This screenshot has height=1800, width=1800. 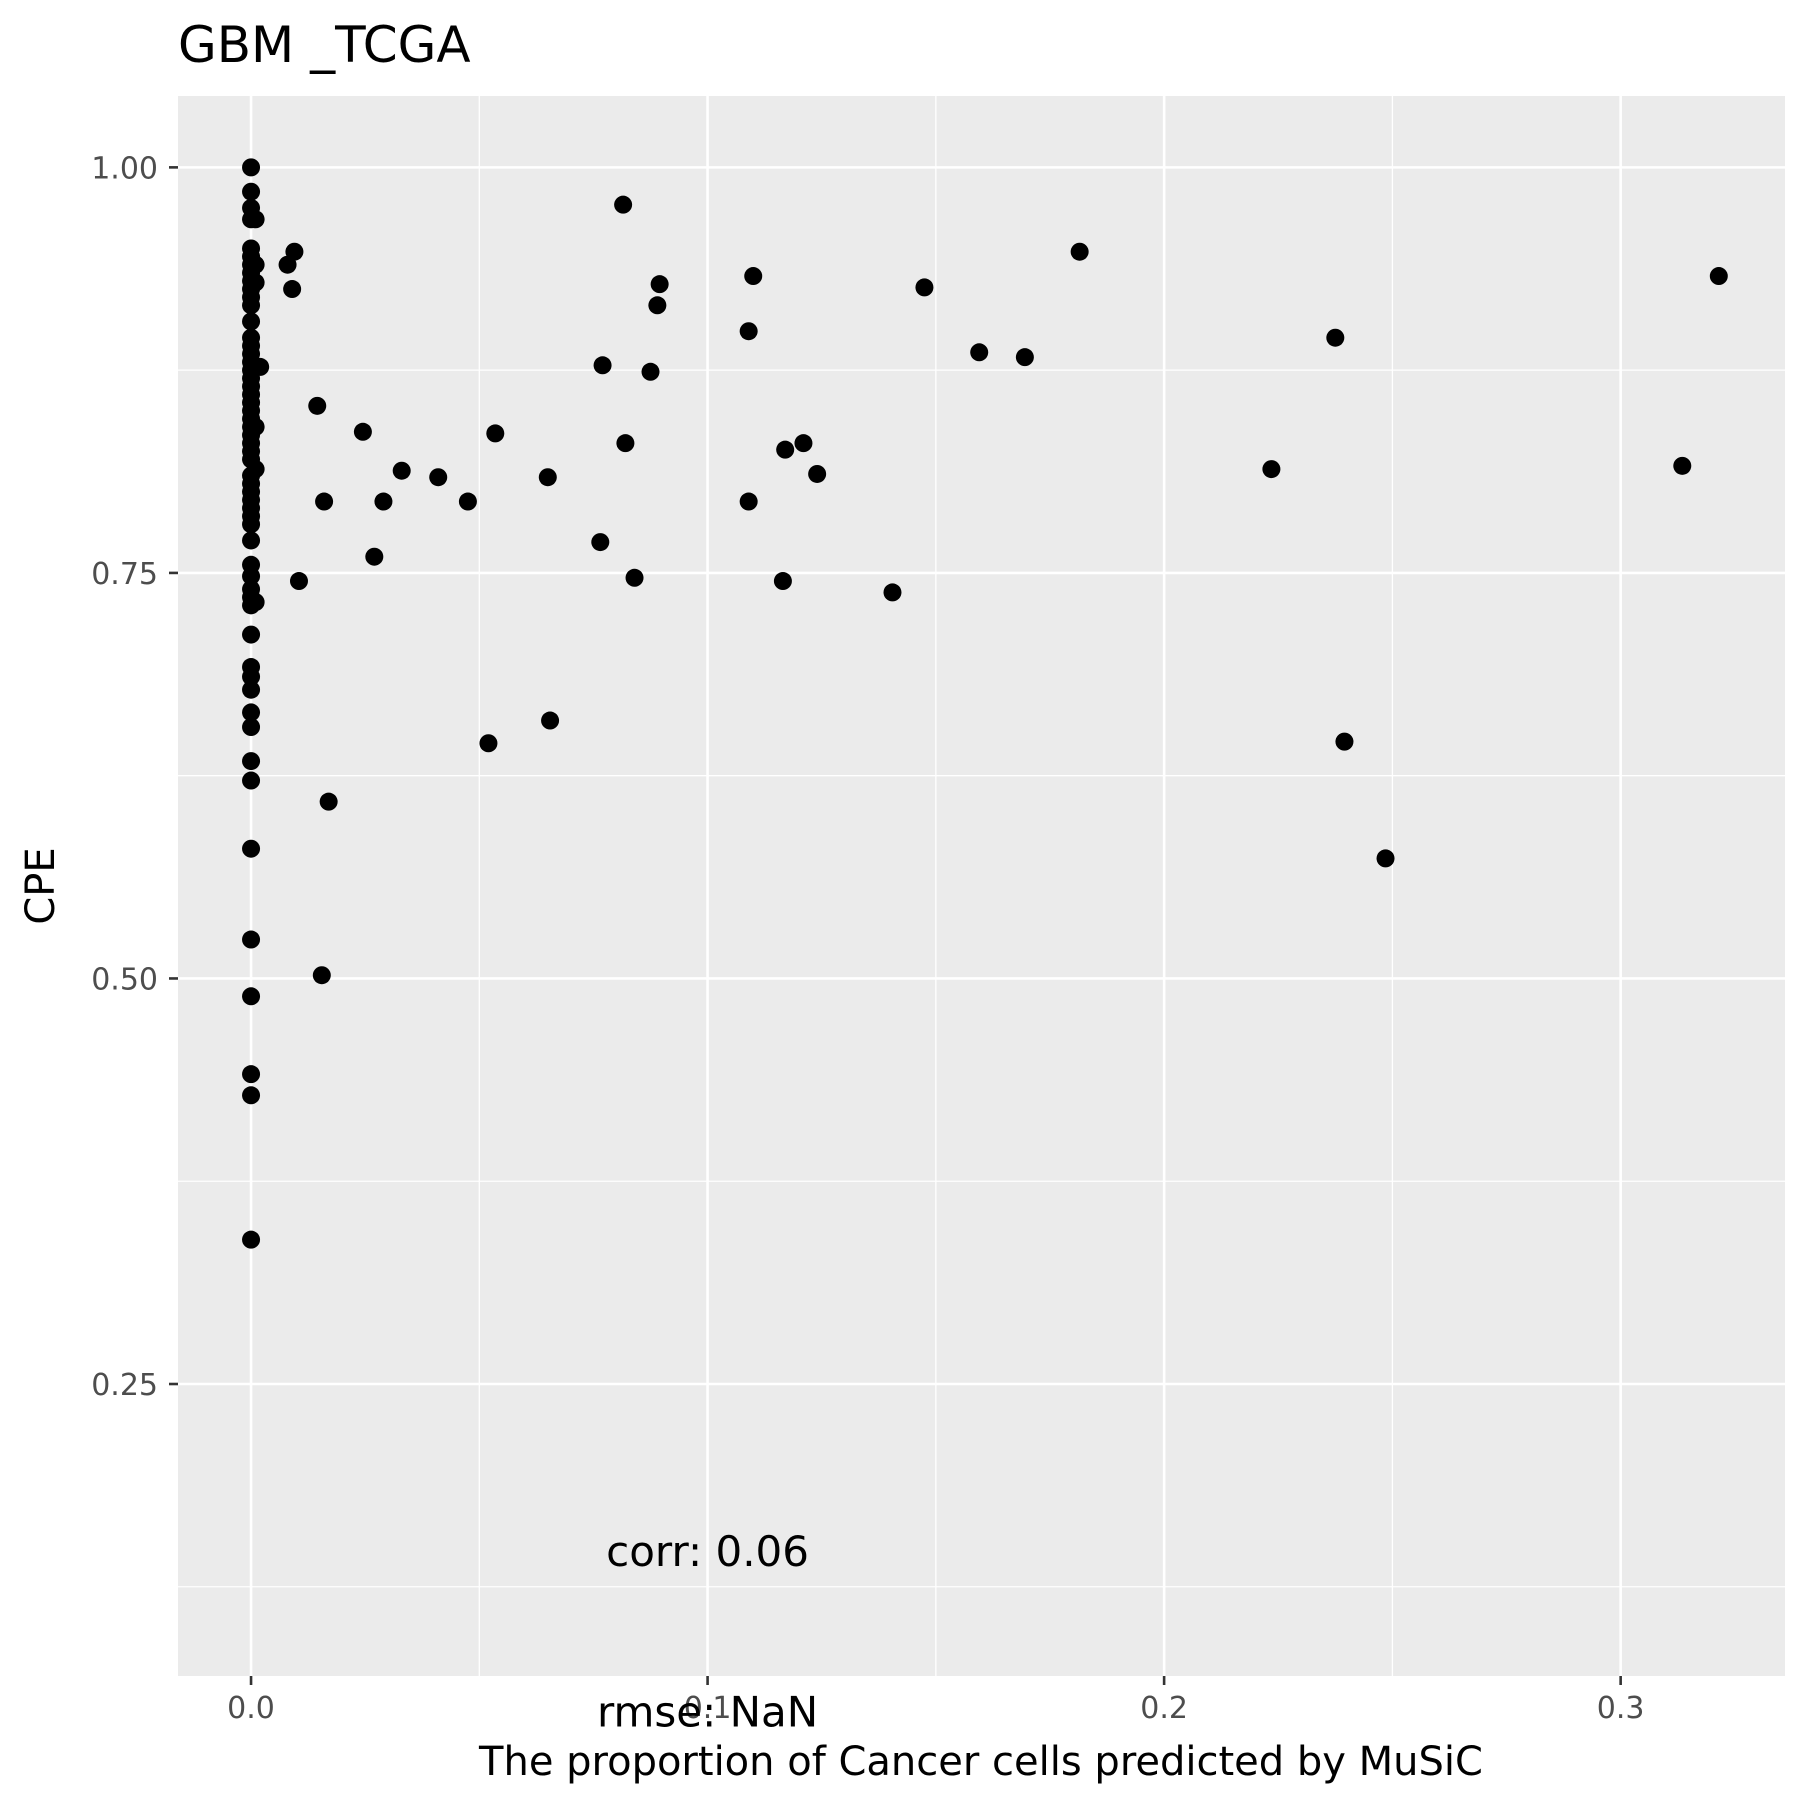 I want to click on annotation-1: rmse: NaN, so click(x=707, y=1712).